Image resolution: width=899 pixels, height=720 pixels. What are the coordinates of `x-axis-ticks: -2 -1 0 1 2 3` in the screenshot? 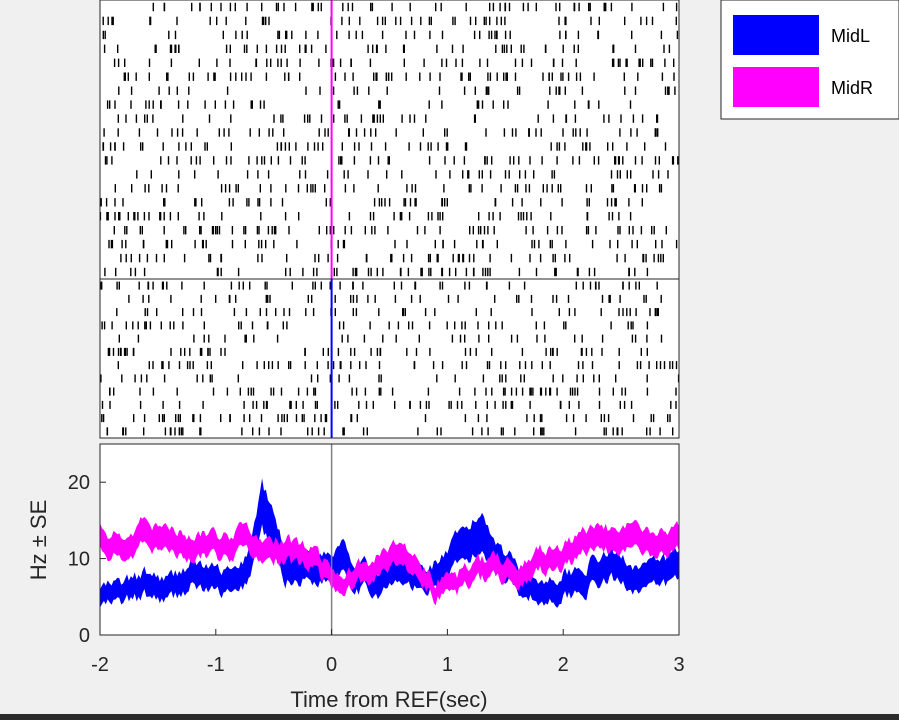 It's located at (388, 652).